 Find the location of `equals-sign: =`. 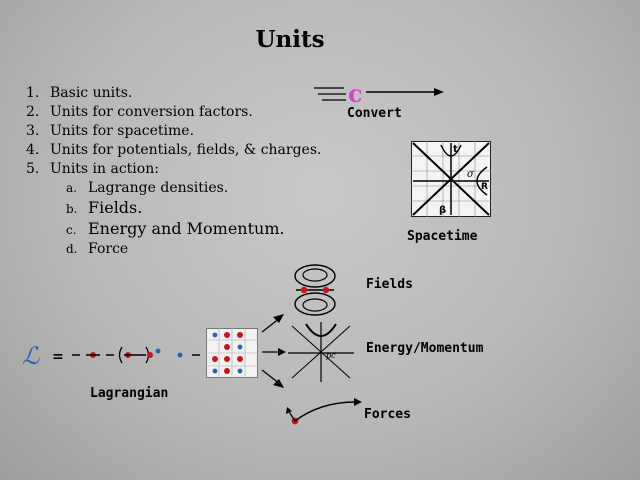

equals-sign: = is located at coordinates (58, 357).